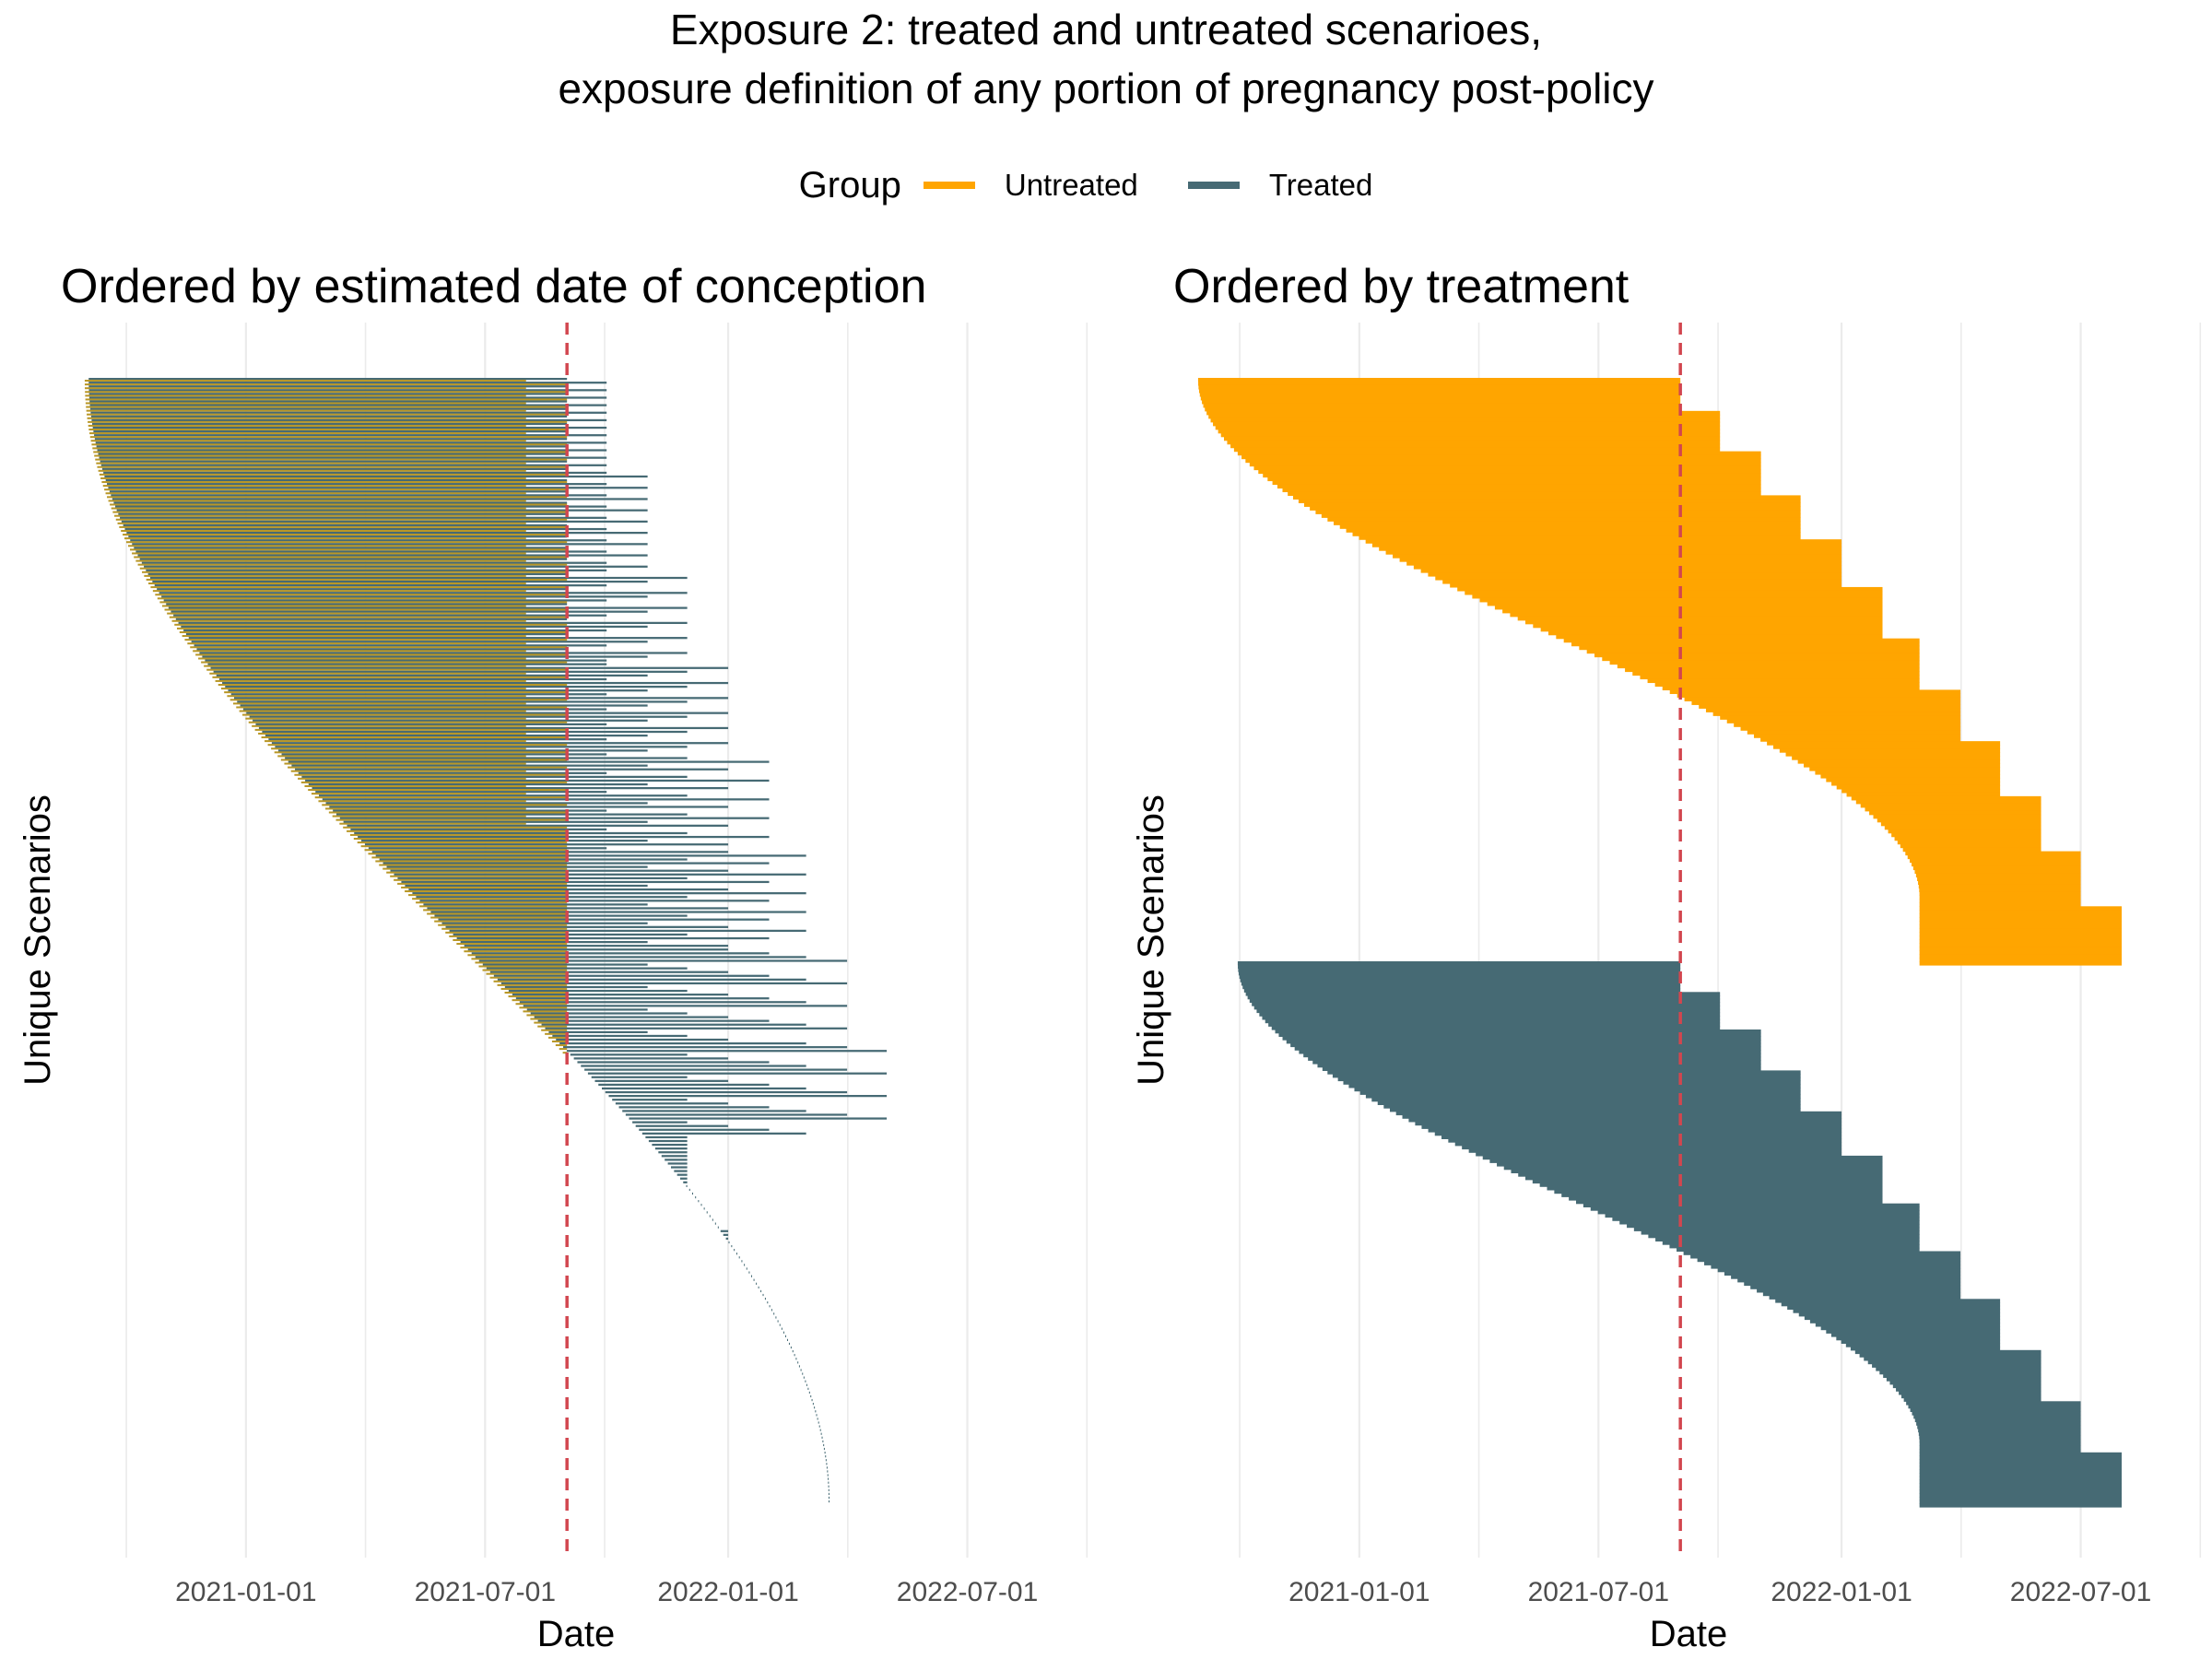 The width and height of the screenshot is (2212, 1659). Describe the element at coordinates (967, 1592) in the screenshot. I see `x-tick-label: 2022-07-01` at that location.